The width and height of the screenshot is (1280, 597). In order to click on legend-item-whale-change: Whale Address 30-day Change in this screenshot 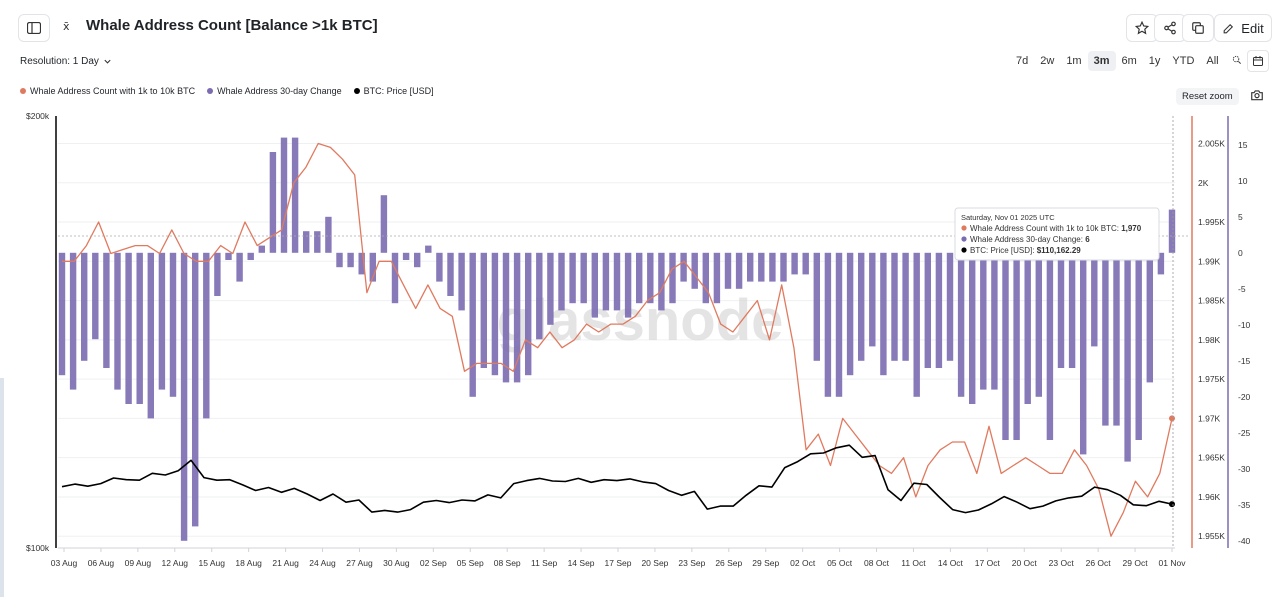, I will do `click(274, 91)`.